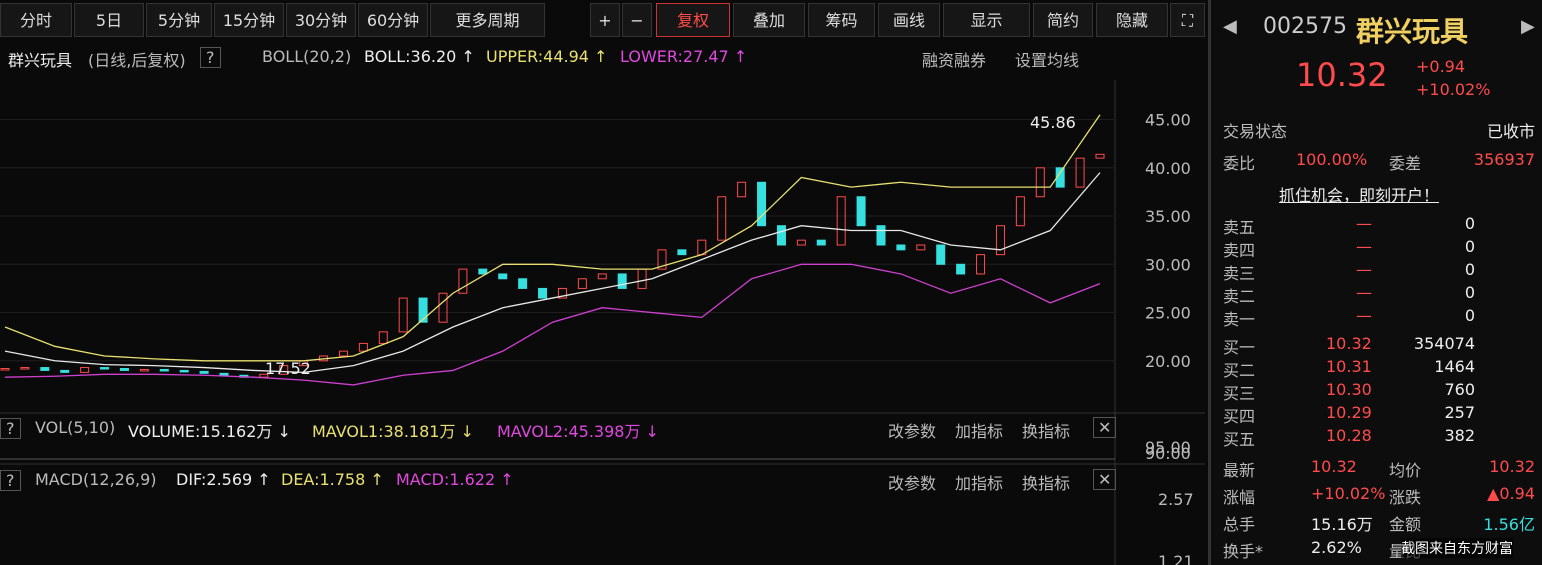 The height and width of the screenshot is (565, 1542). What do you see at coordinates (1239, 497) in the screenshot?
I see `label: 涨幅` at bounding box center [1239, 497].